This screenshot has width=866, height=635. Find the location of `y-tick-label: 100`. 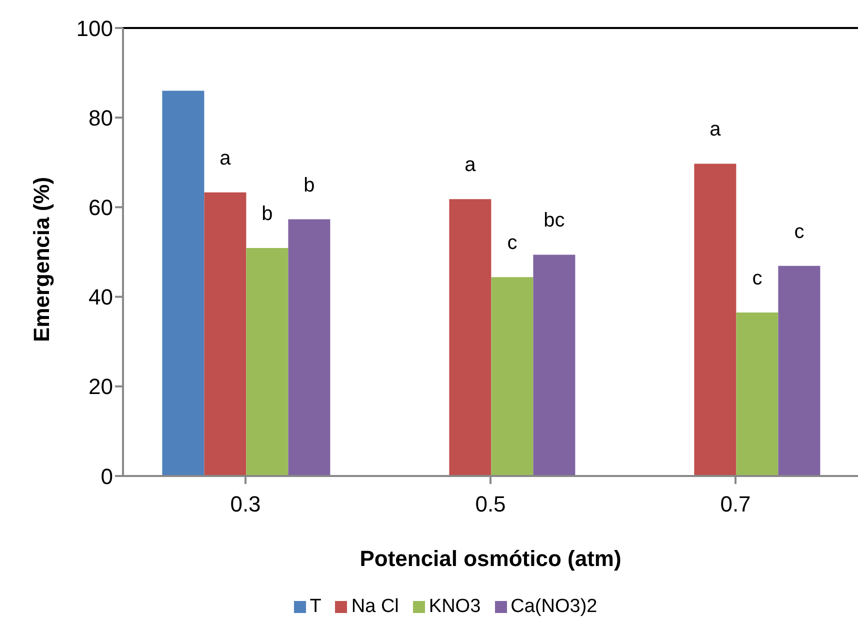

y-tick-label: 100 is located at coordinates (94, 28).